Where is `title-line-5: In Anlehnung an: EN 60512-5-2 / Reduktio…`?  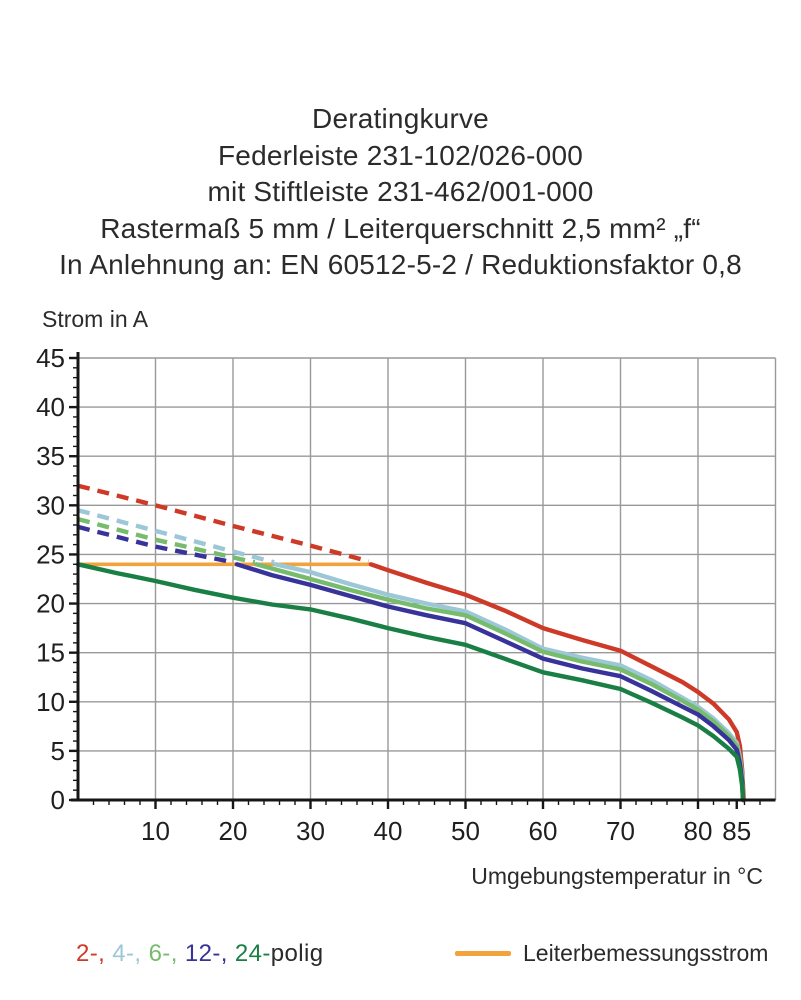 title-line-5: In Anlehnung an: EN 60512-5-2 / Reduktio… is located at coordinates (400, 264).